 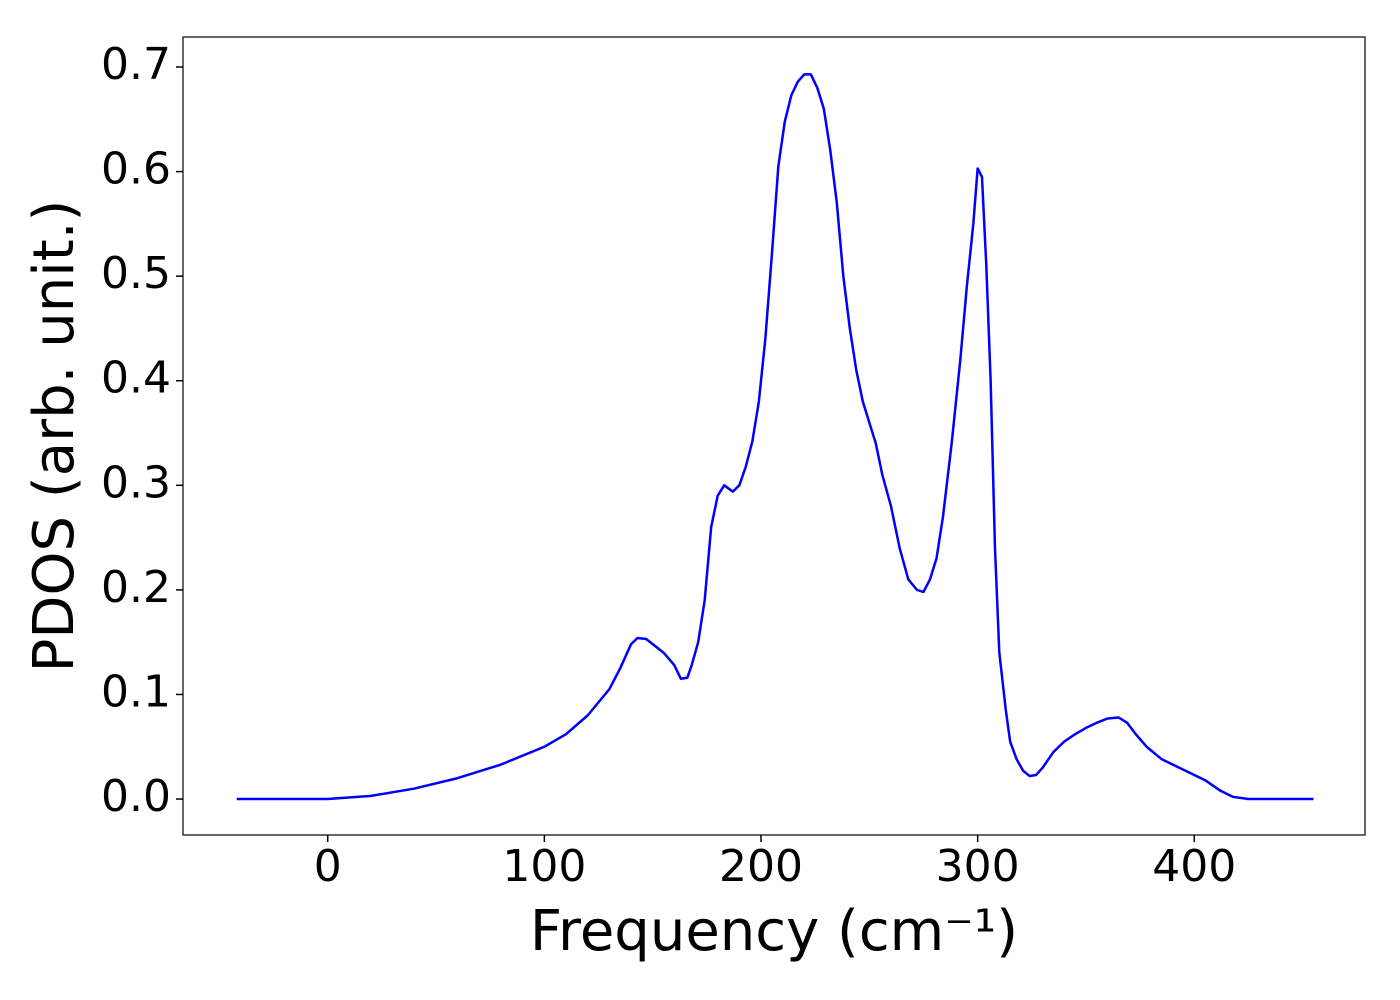 I want to click on x-tick-label: 100, so click(x=544, y=866).